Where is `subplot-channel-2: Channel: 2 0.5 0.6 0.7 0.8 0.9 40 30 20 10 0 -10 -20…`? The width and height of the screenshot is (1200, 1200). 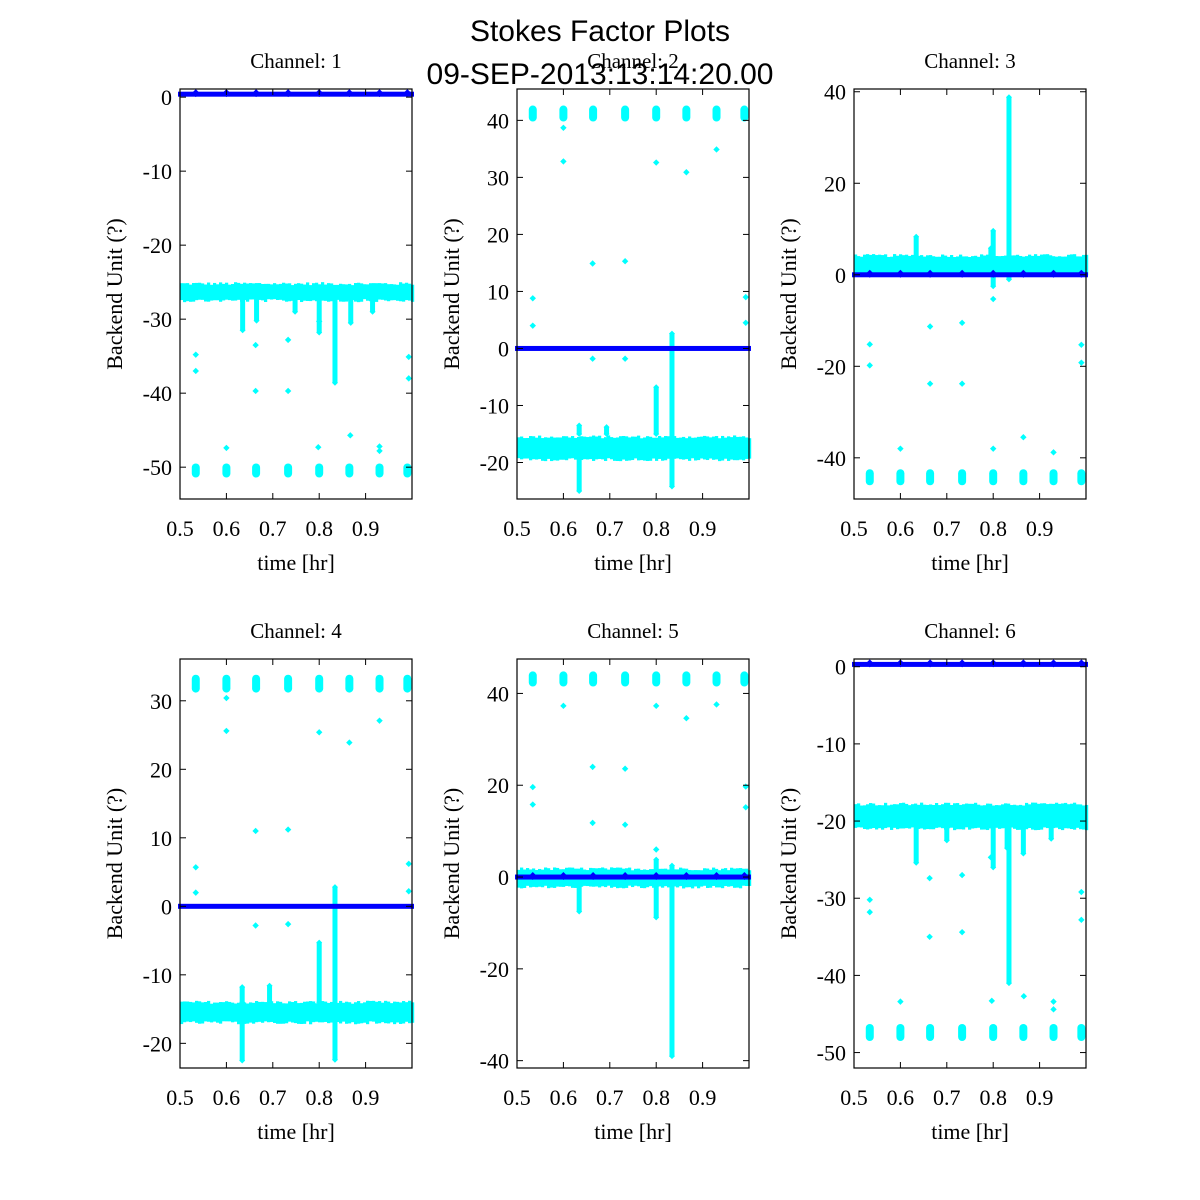
subplot-channel-2: Channel: 2 0.5 0.6 0.7 0.8 0.9 40 30 20 10 0 -10 -20… is located at coordinates (595, 312).